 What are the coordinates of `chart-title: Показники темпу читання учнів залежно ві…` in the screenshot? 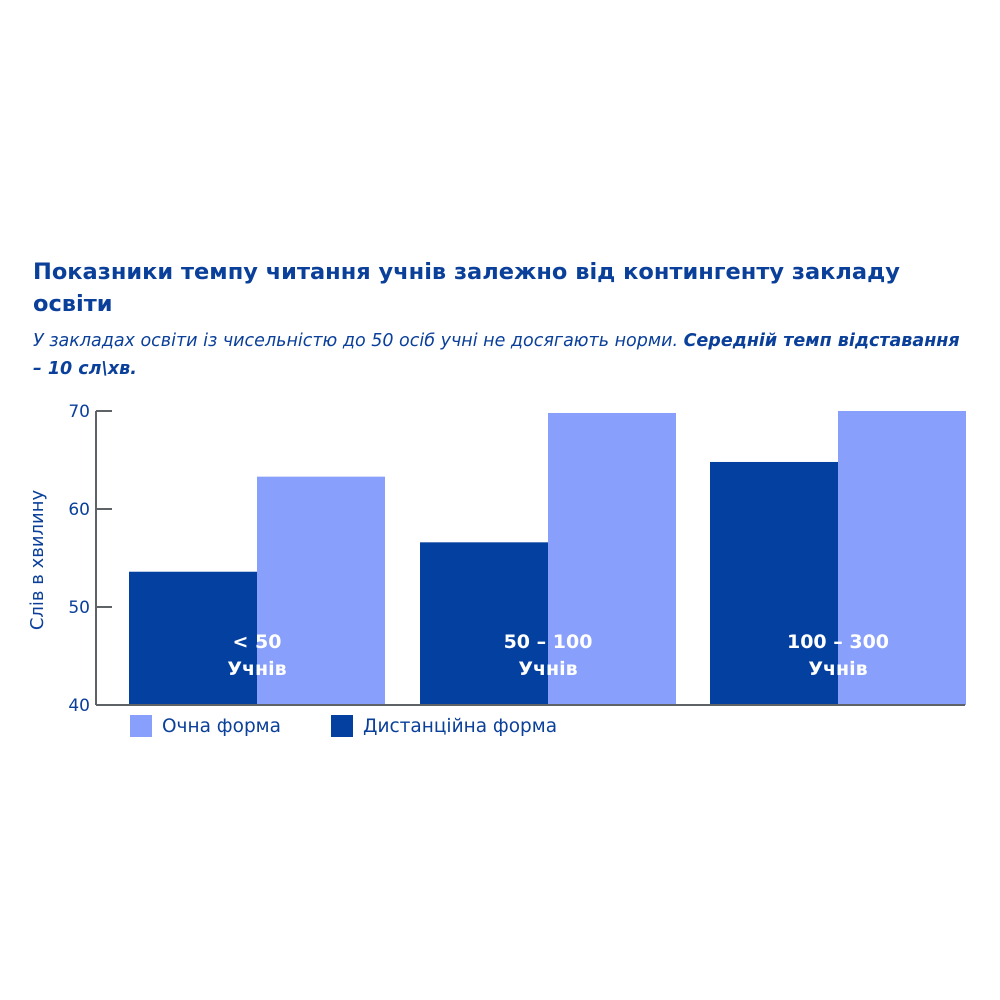 It's located at (466, 288).